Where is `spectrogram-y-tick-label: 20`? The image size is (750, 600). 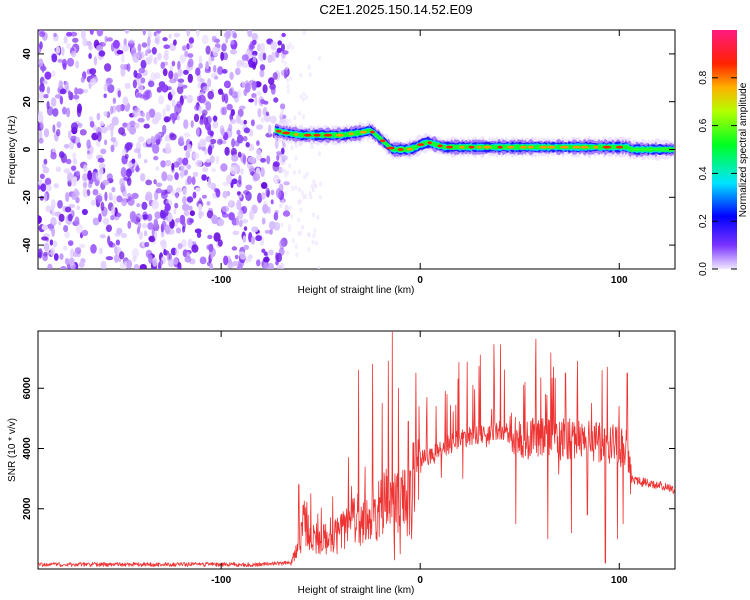 spectrogram-y-tick-label: 20 is located at coordinates (27, 102).